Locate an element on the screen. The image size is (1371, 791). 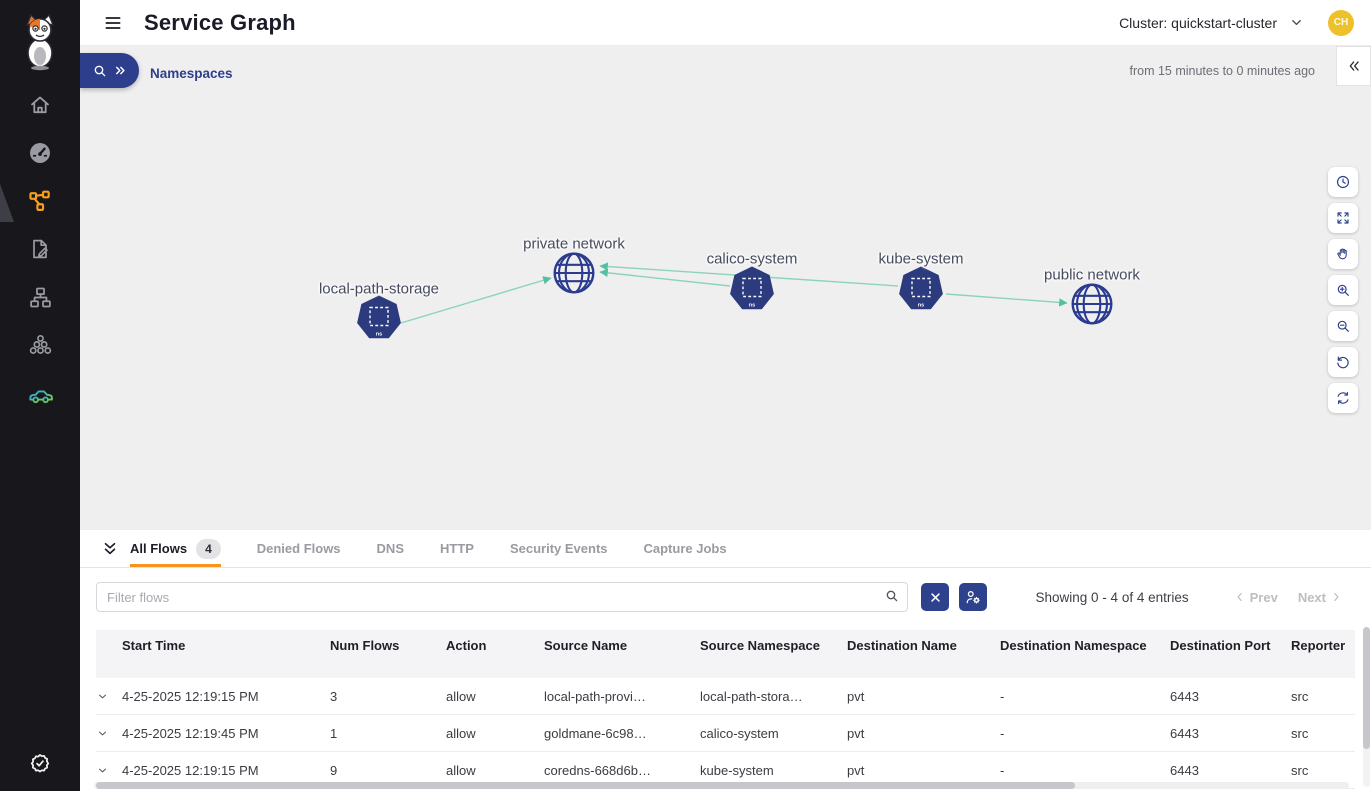
tab-label: DNS is located at coordinates (390, 548).